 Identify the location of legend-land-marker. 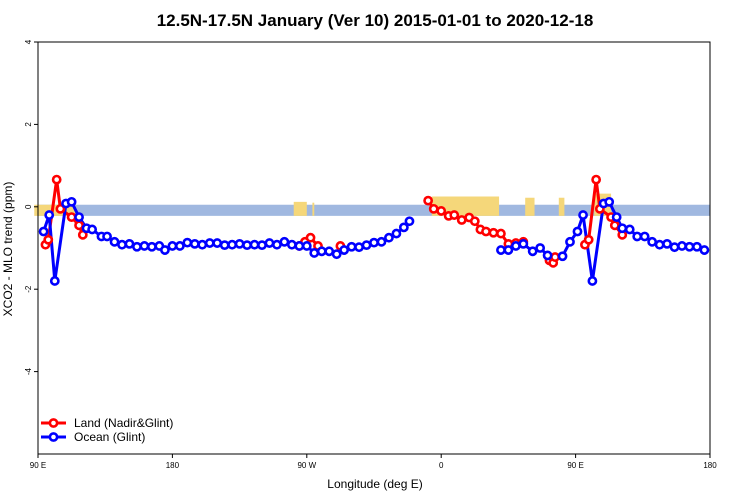
(53, 423).